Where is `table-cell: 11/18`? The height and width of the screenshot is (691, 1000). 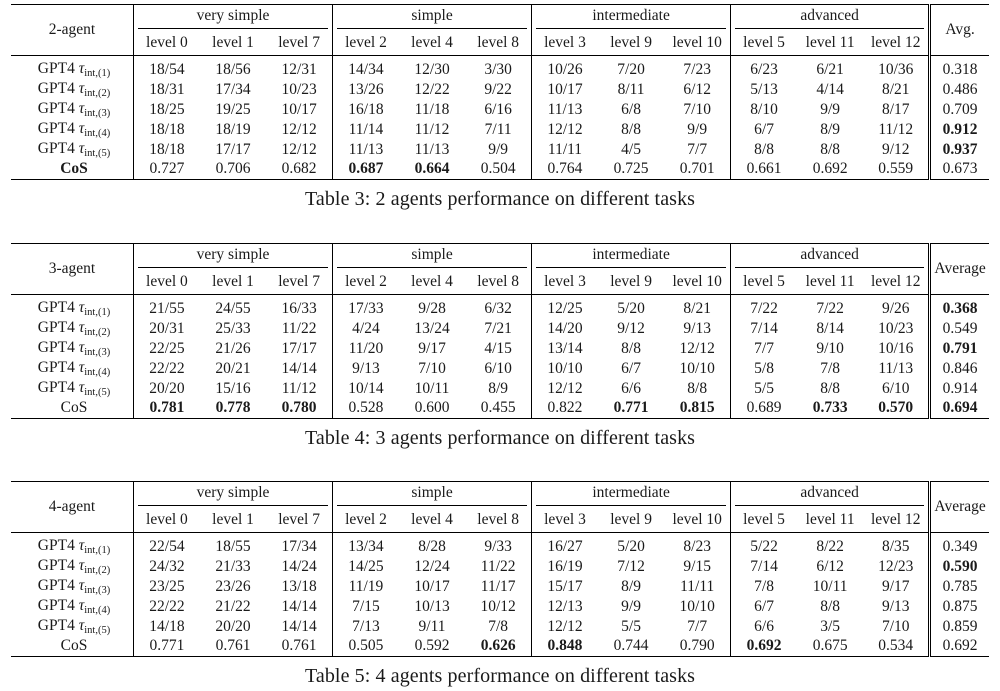 table-cell: 11/18 is located at coordinates (432, 109).